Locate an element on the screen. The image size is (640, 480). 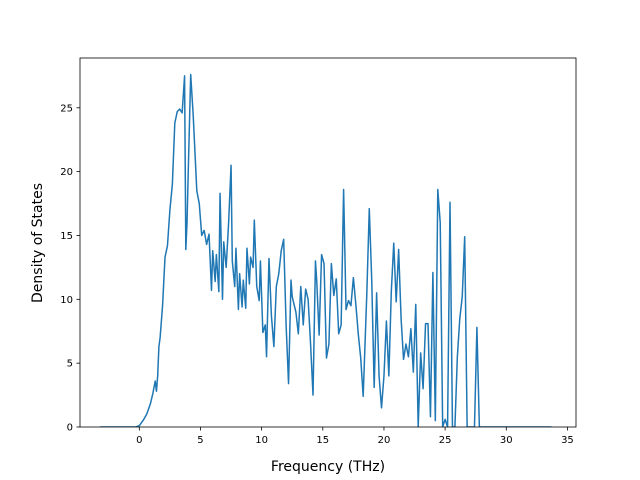
y-tick-label: 10 is located at coordinates (66, 300).